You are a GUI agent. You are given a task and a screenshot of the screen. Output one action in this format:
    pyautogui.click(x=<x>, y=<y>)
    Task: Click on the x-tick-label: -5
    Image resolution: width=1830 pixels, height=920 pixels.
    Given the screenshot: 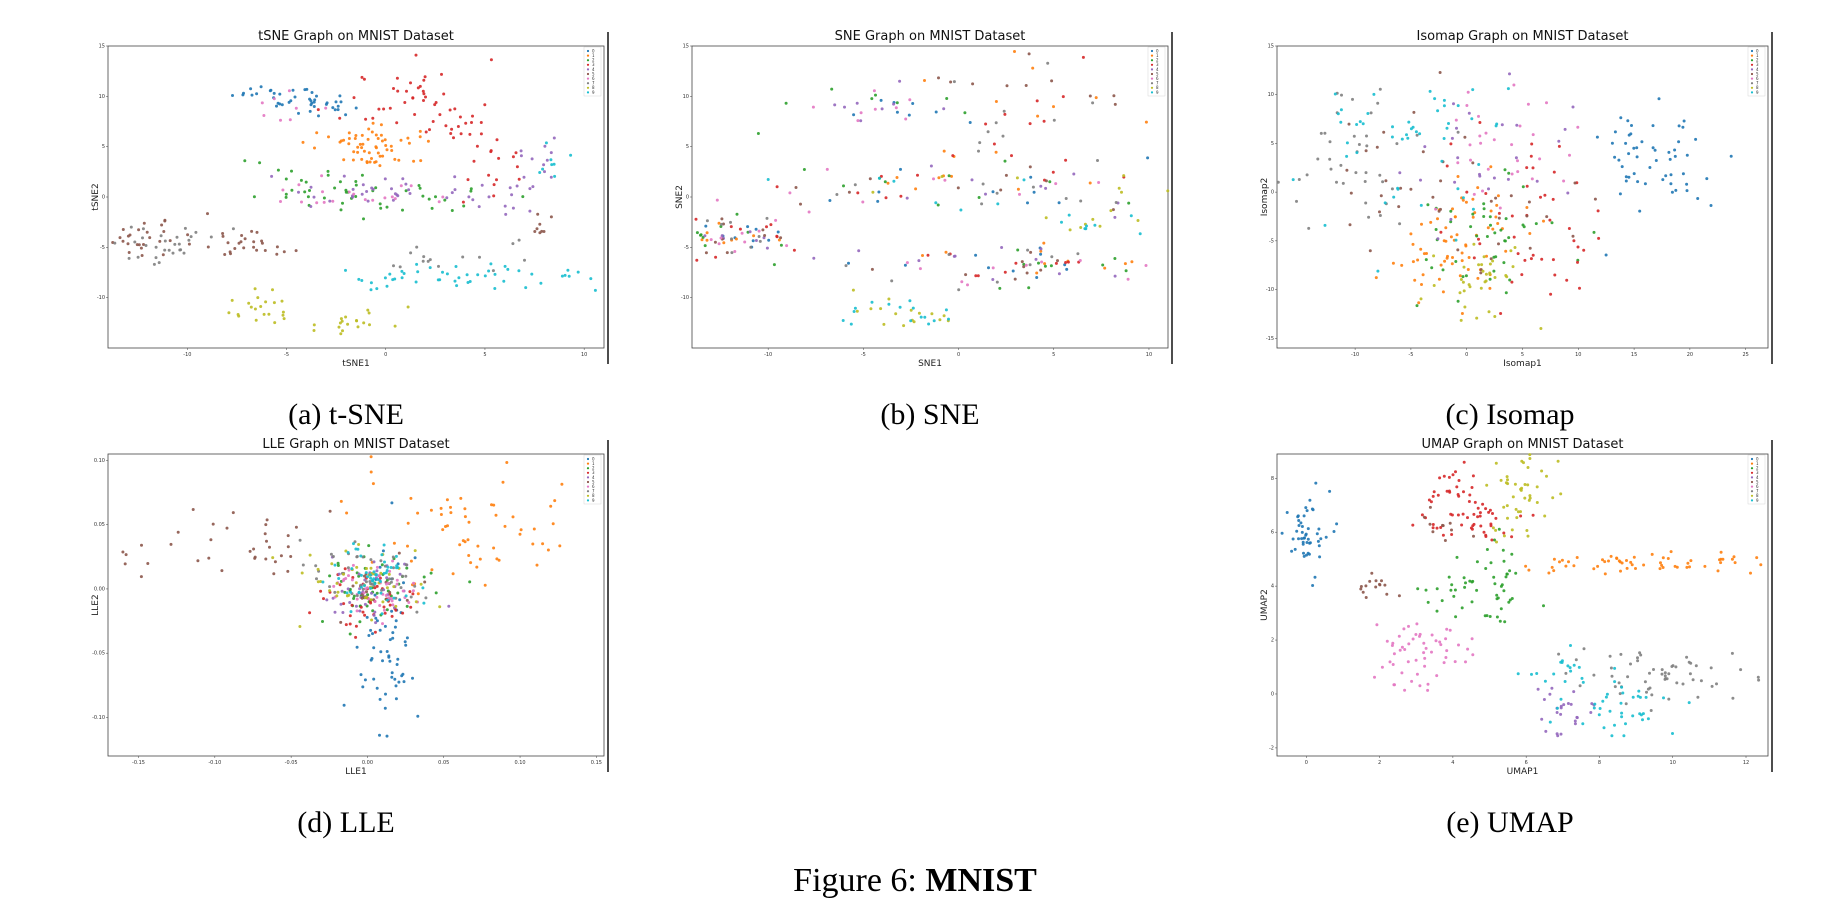 What is the action you would take?
    pyautogui.click(x=1410, y=355)
    